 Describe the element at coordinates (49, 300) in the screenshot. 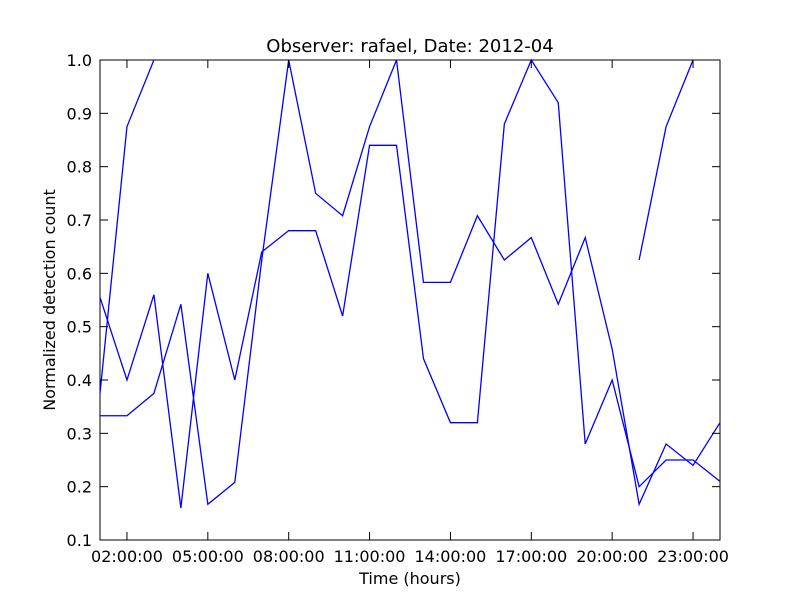

I see `y-axis-label: Normalized detection count` at that location.